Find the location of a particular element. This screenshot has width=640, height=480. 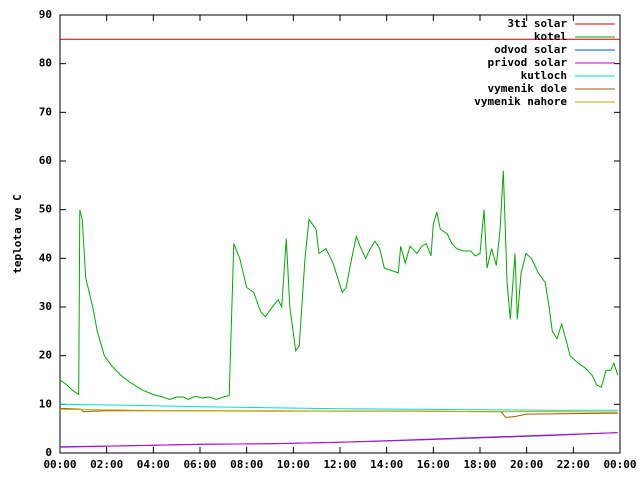

x-tick-label: 22:00 is located at coordinates (573, 464).